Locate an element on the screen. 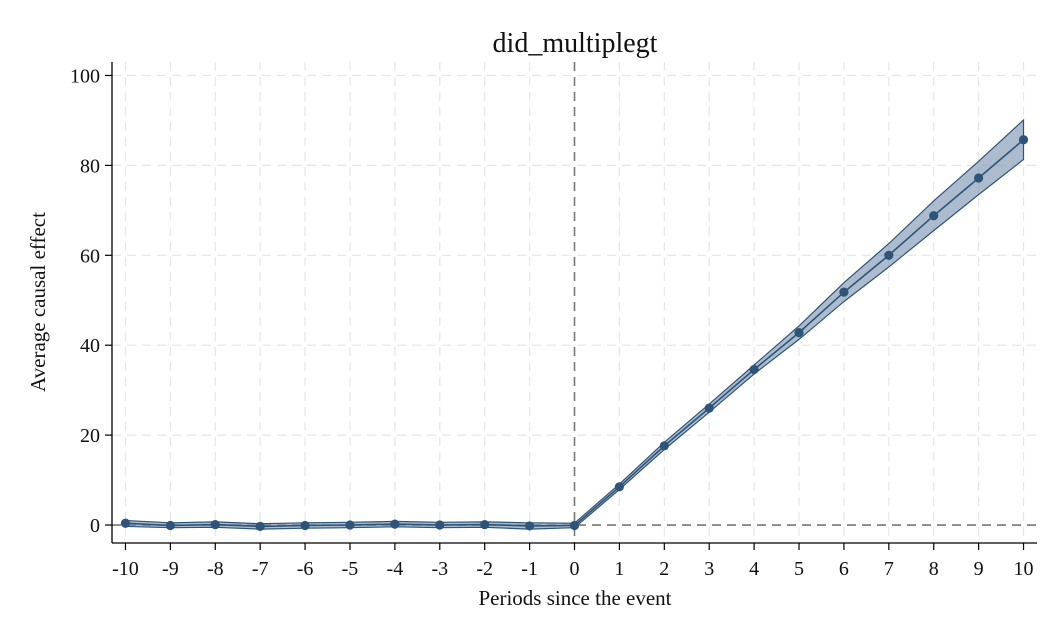 Image resolution: width=1061 pixels, height=636 pixels. x-tick-label: -3 is located at coordinates (439, 569).